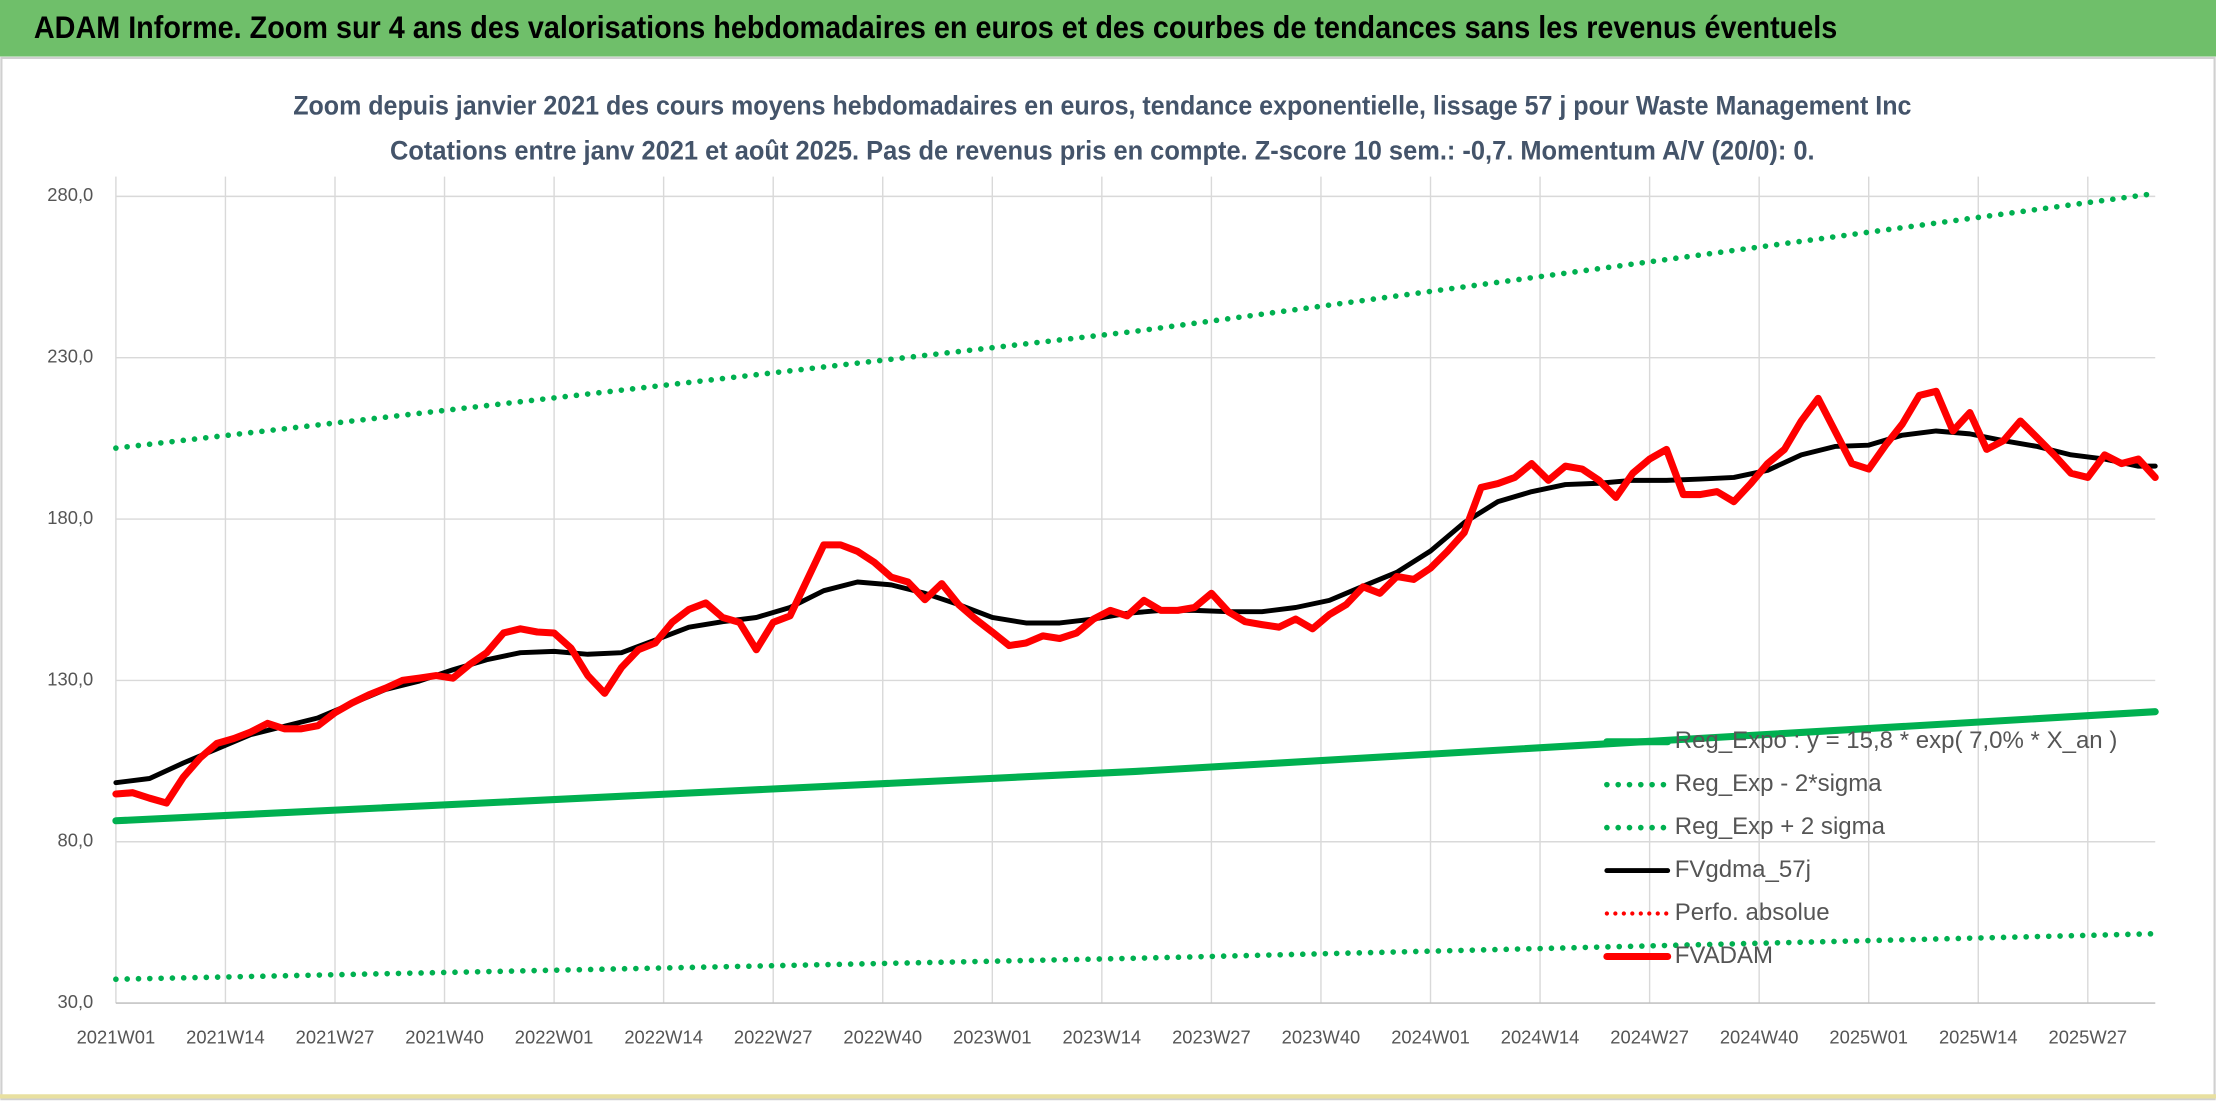 The height and width of the screenshot is (1102, 2216). What do you see at coordinates (663, 1036) in the screenshot?
I see `x-tick-label: 2022W14` at bounding box center [663, 1036].